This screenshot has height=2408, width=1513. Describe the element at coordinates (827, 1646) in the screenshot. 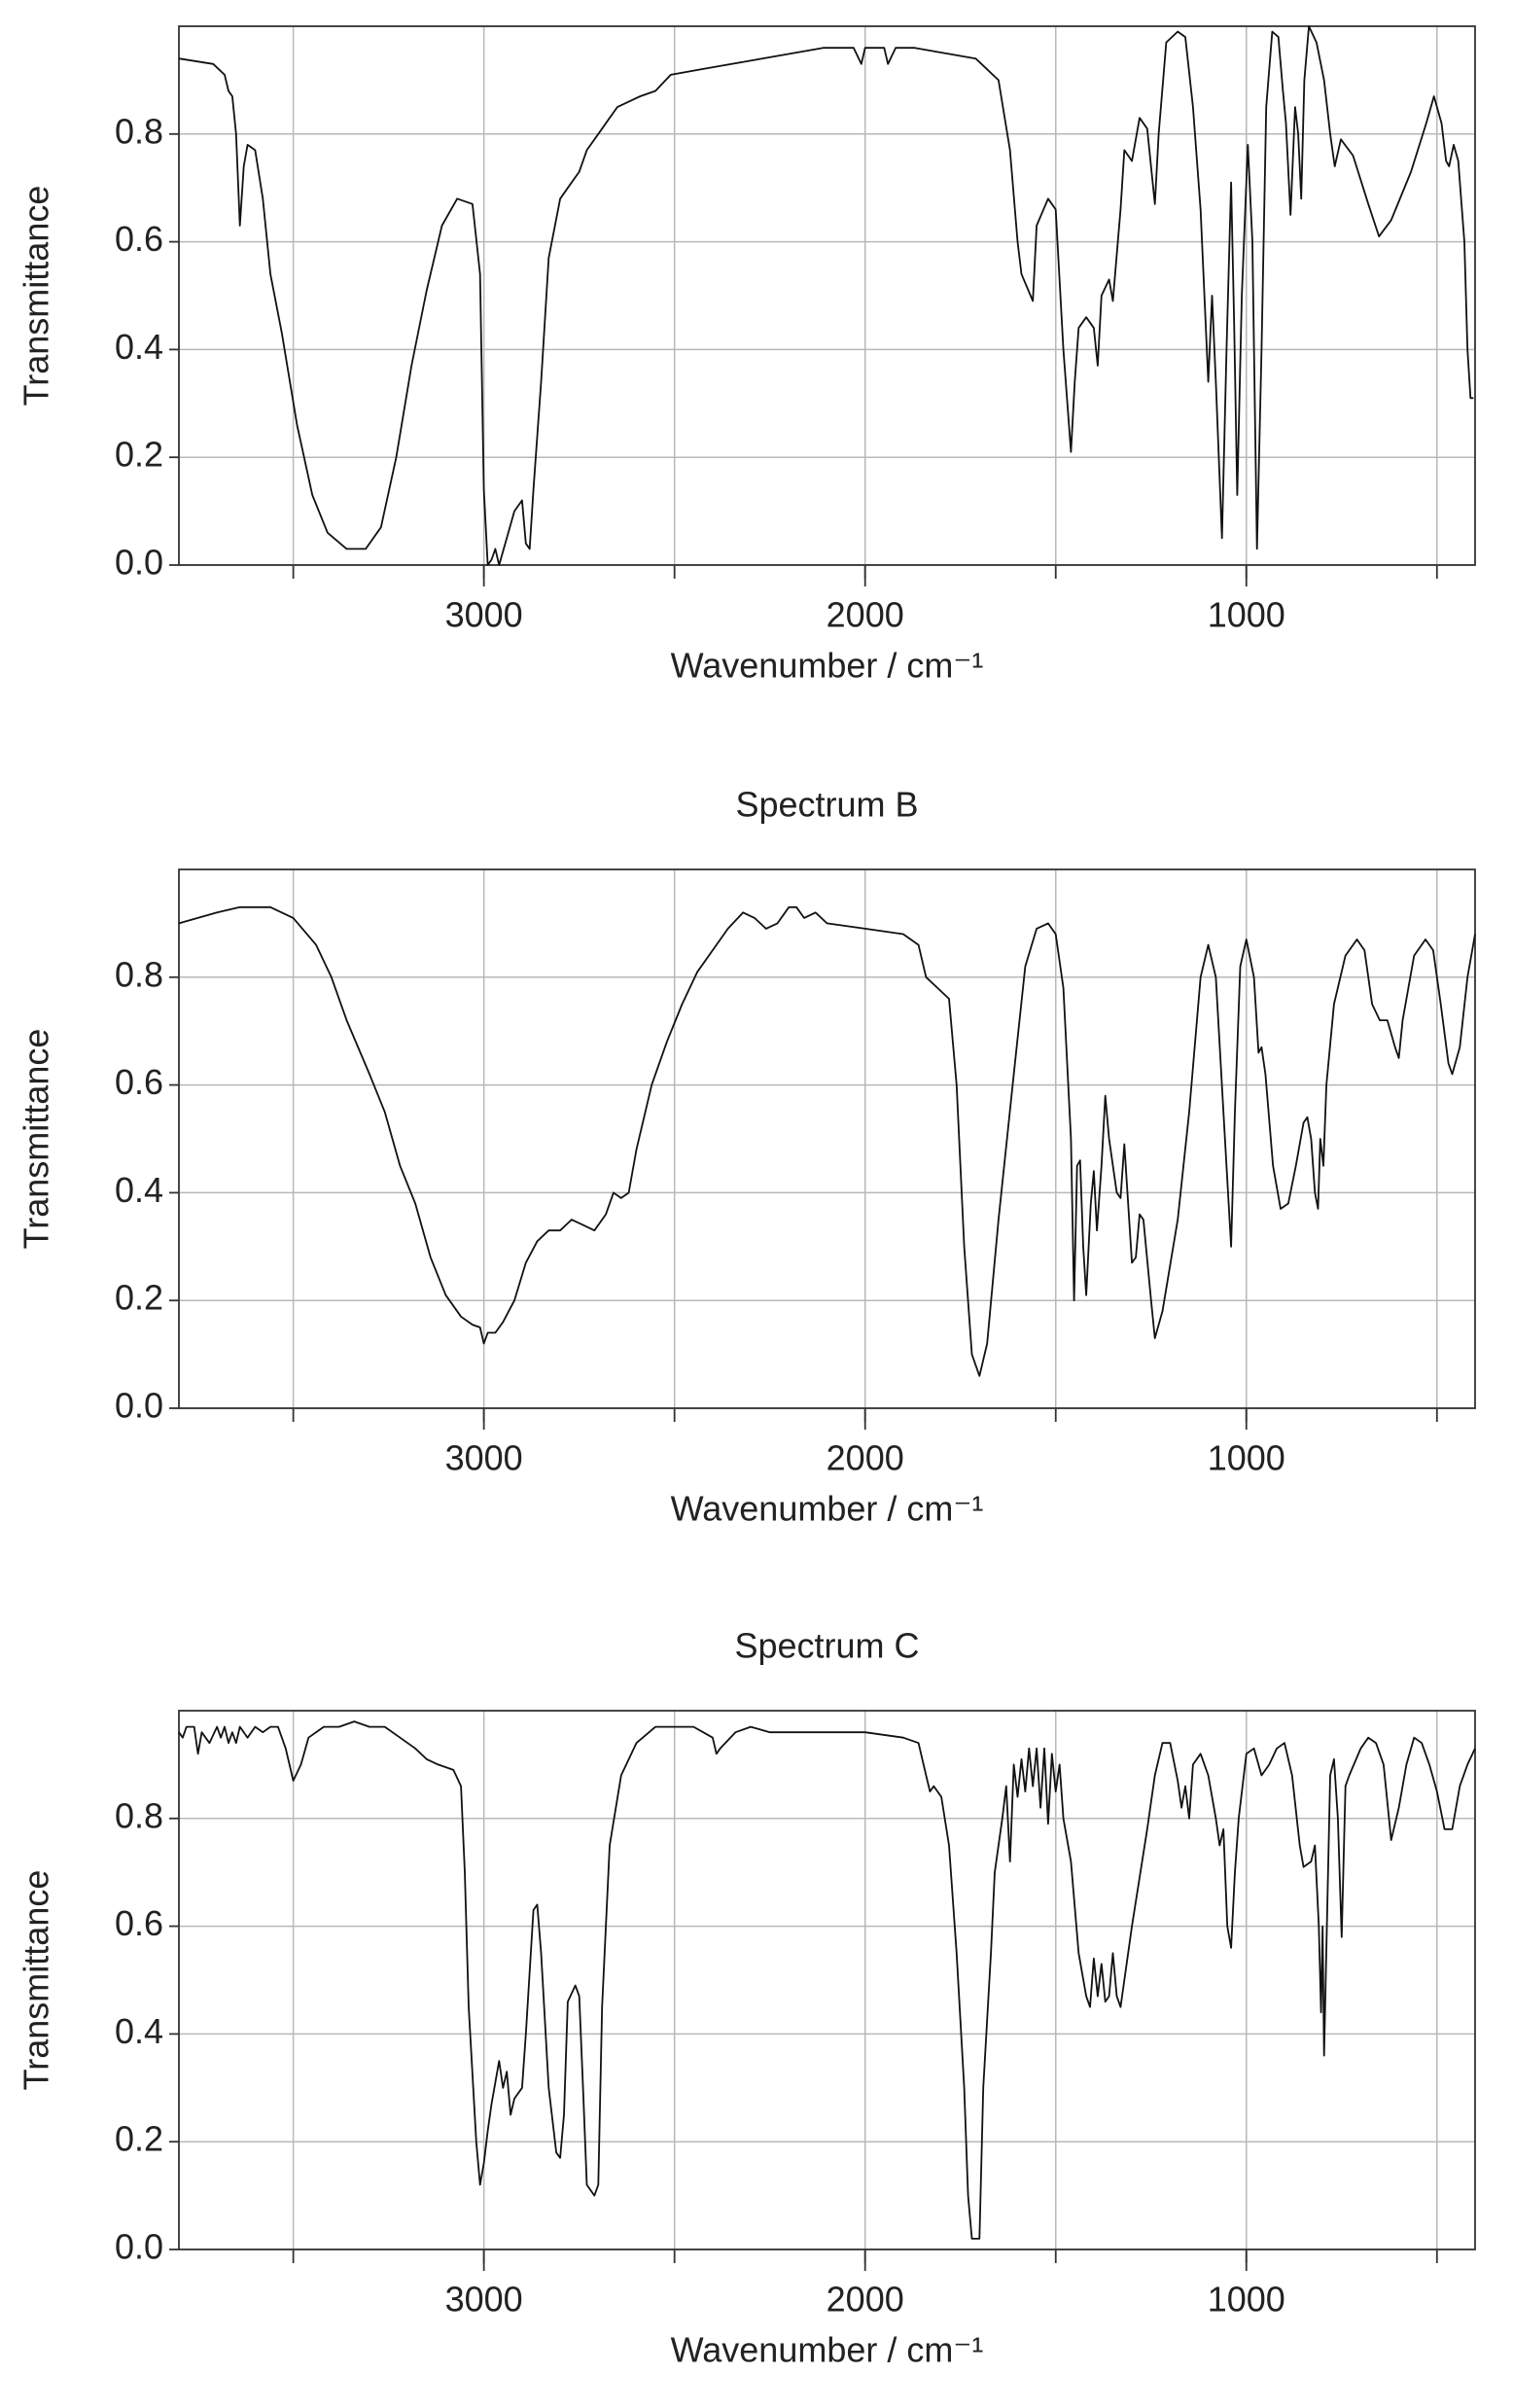

I see `chart-title: Spectrum C` at that location.